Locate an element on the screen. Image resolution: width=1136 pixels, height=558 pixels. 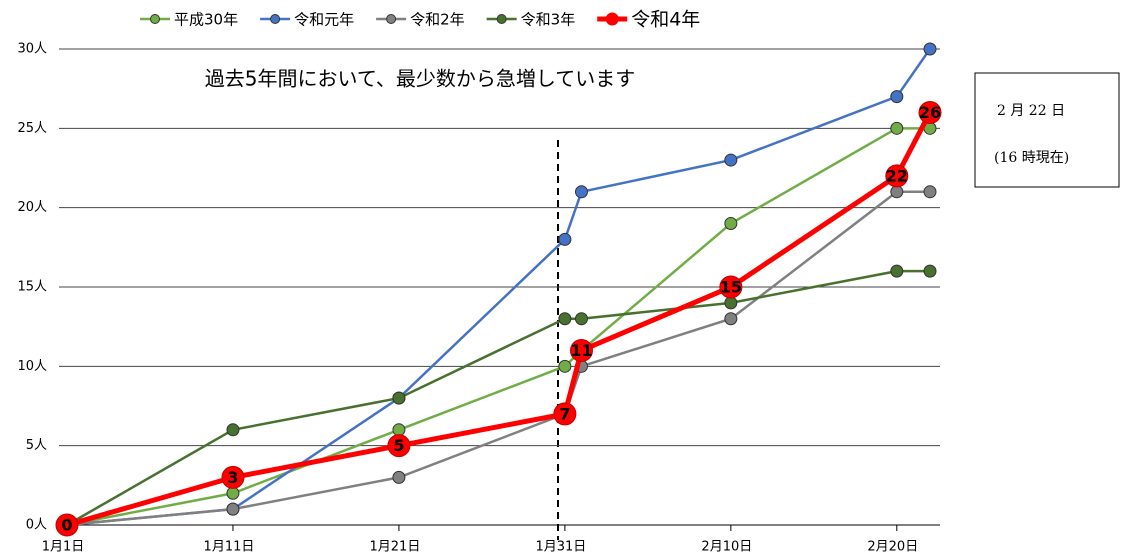
data-label: 0 is located at coordinates (66, 525).